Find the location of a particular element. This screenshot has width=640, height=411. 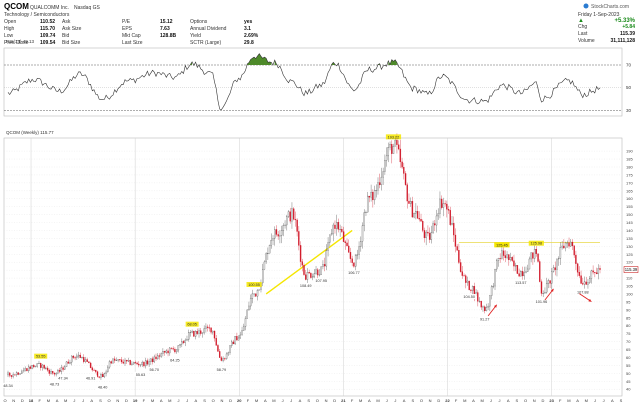

price-label: QCOM (Weekly) 115.77 is located at coordinates (30, 132).